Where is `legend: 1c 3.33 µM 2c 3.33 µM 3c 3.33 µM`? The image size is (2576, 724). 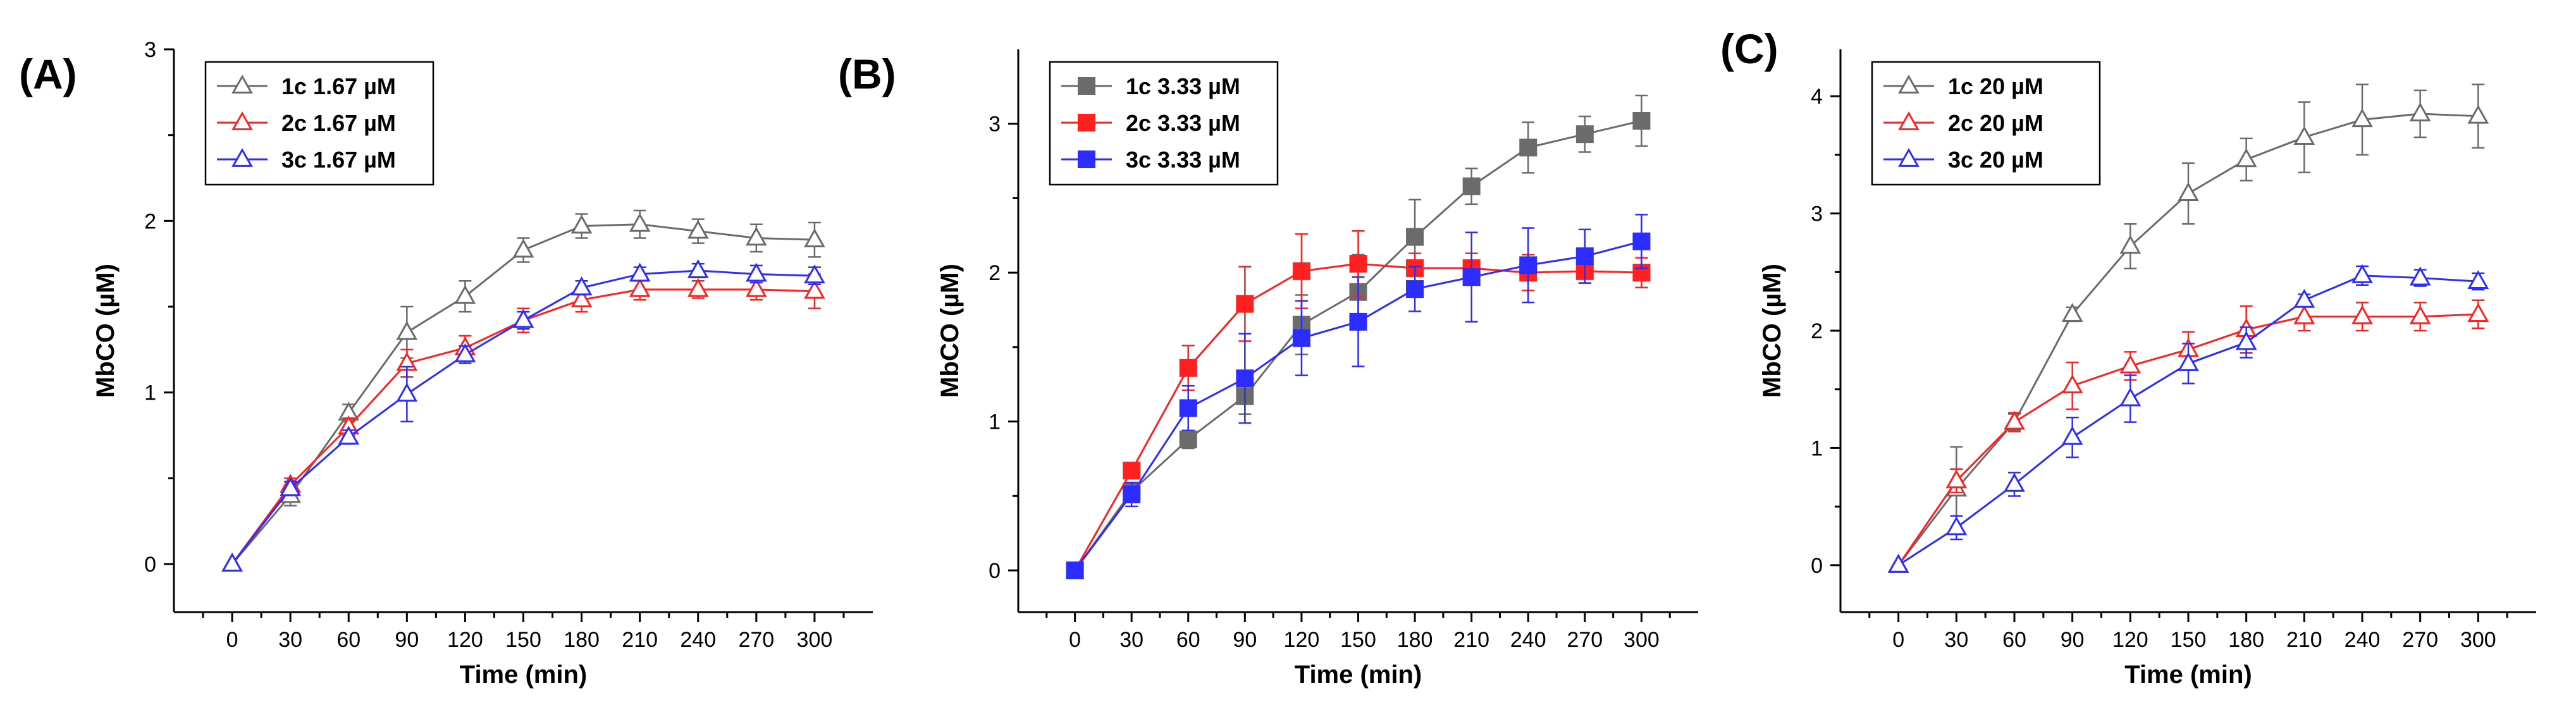 legend: 1c 3.33 µM 2c 3.33 µM 3c 3.33 µM is located at coordinates (1164, 123).